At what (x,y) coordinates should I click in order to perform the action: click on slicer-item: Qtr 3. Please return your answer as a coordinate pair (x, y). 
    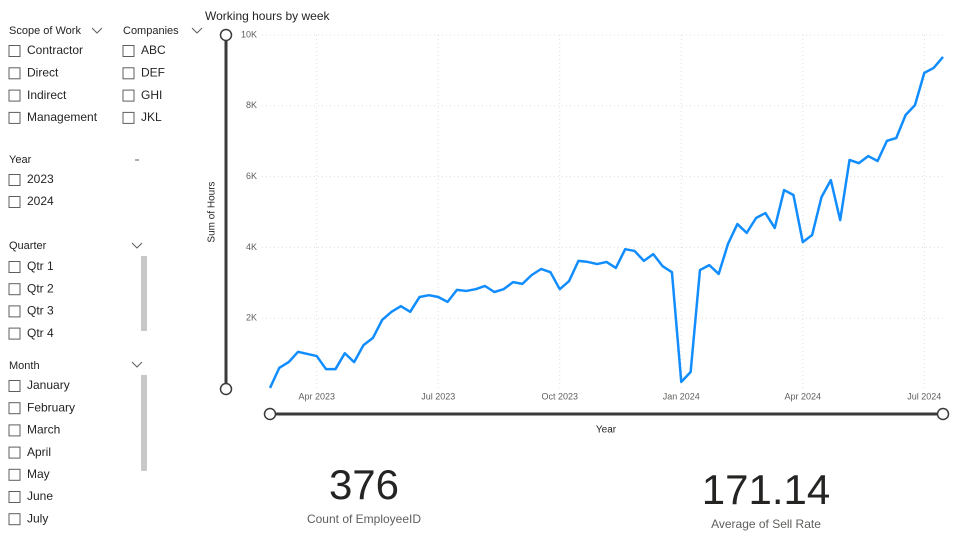
    Looking at the image, I should click on (40, 311).